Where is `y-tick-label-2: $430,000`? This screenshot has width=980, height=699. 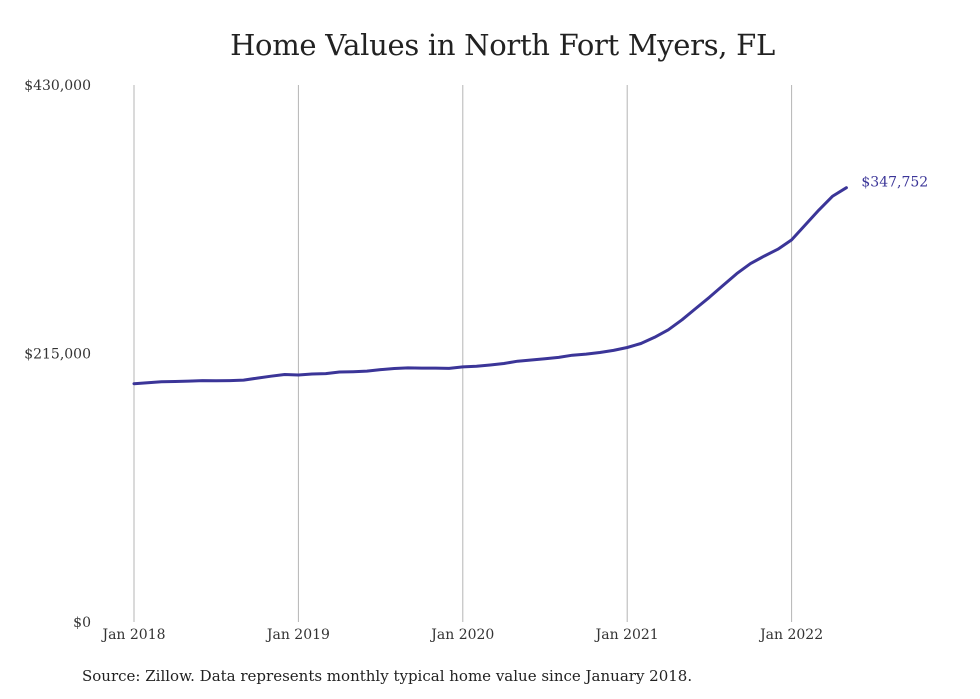
y-tick-label-2: $430,000 is located at coordinates (57, 86).